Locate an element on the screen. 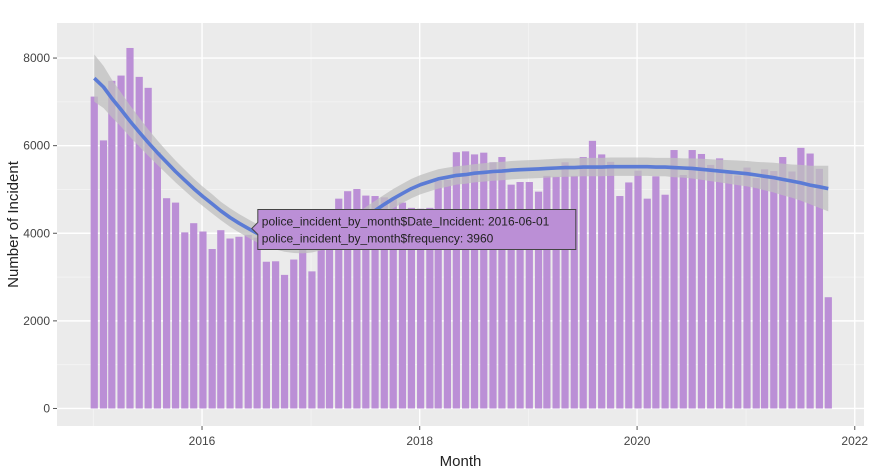  x-tick-label: 2022 is located at coordinates (854, 441).